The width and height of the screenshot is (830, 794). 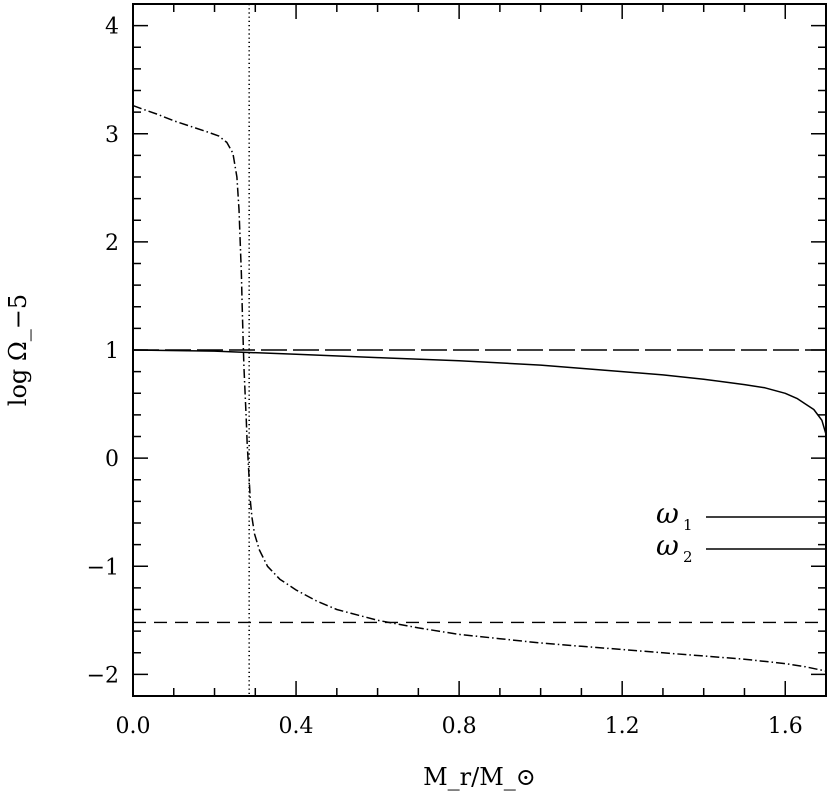 What do you see at coordinates (133, 726) in the screenshot?
I see `x-tick-label: 0.0` at bounding box center [133, 726].